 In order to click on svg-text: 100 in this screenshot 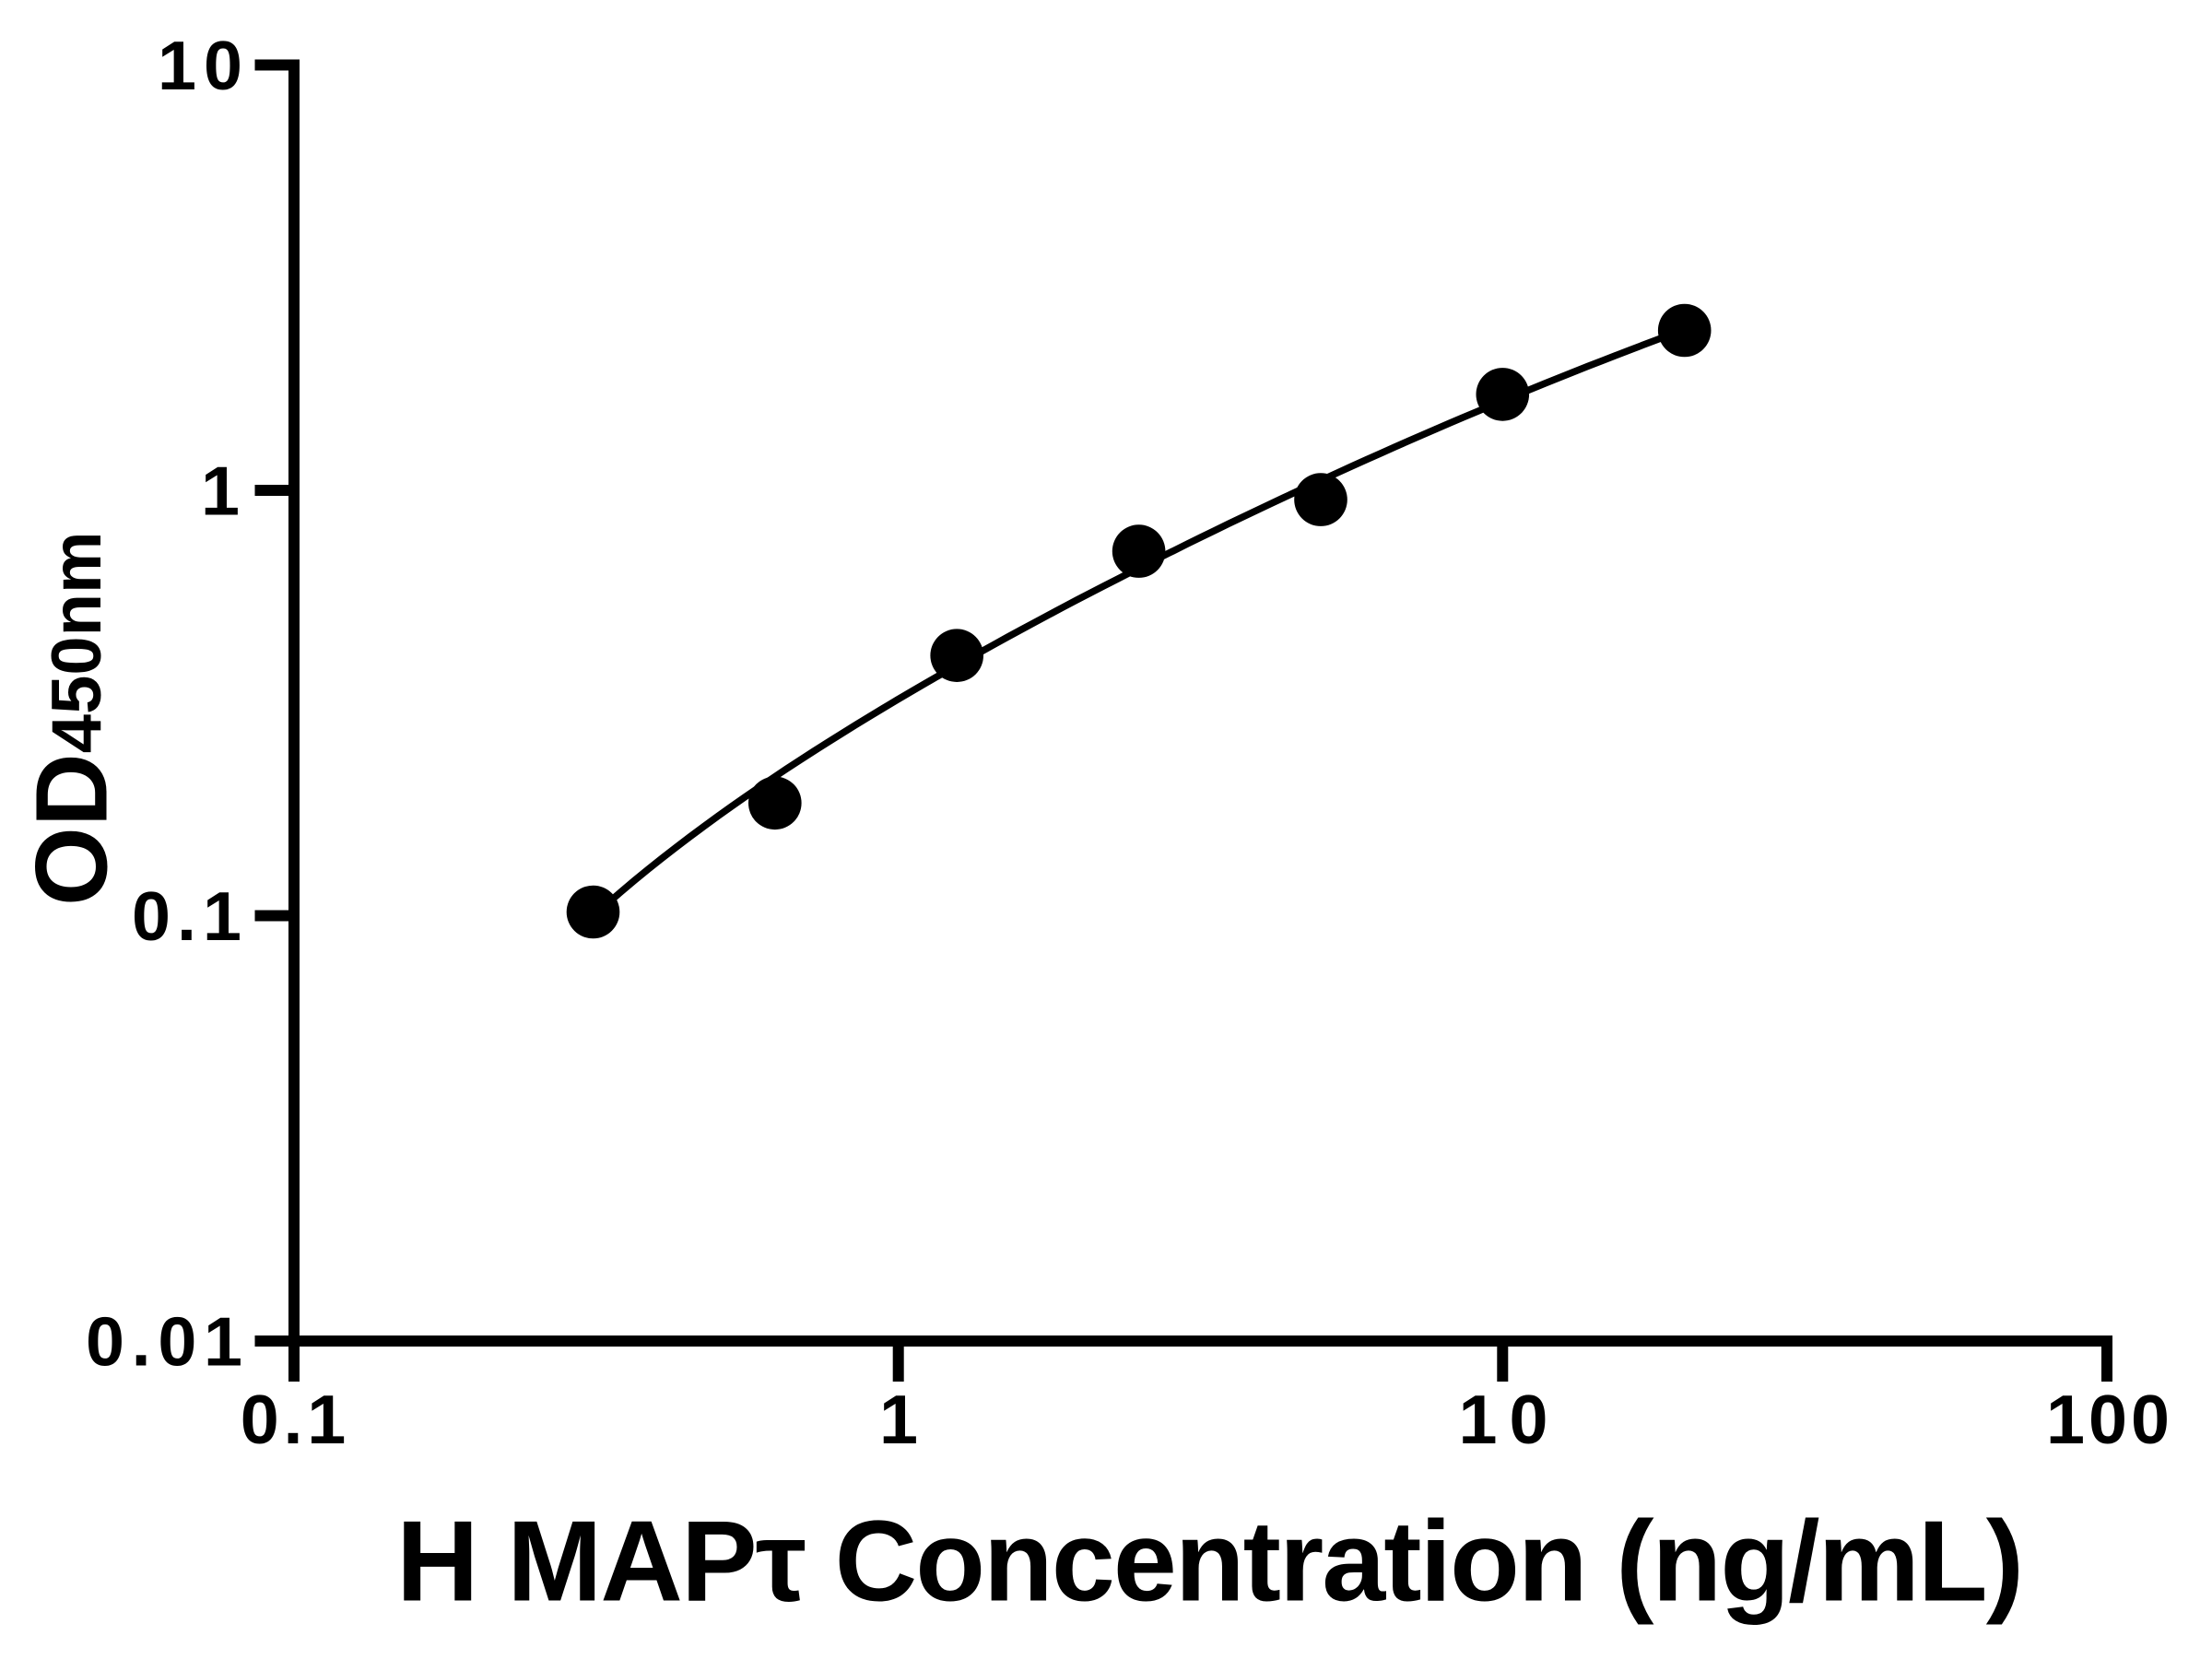, I will do `click(2108, 1419)`.